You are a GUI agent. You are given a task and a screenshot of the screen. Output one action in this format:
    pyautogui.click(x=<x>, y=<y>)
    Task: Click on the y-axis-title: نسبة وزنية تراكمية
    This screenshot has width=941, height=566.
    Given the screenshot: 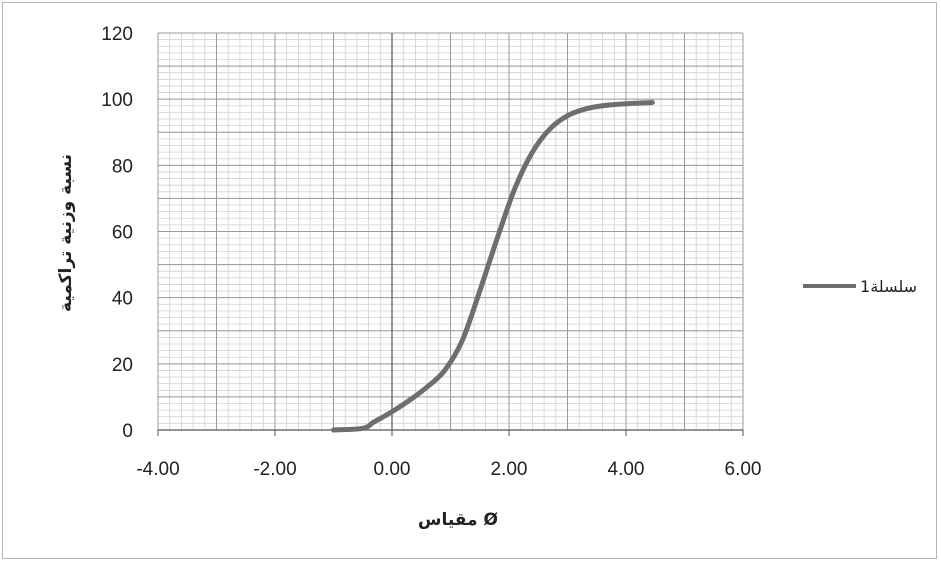 What is the action you would take?
    pyautogui.click(x=66, y=233)
    